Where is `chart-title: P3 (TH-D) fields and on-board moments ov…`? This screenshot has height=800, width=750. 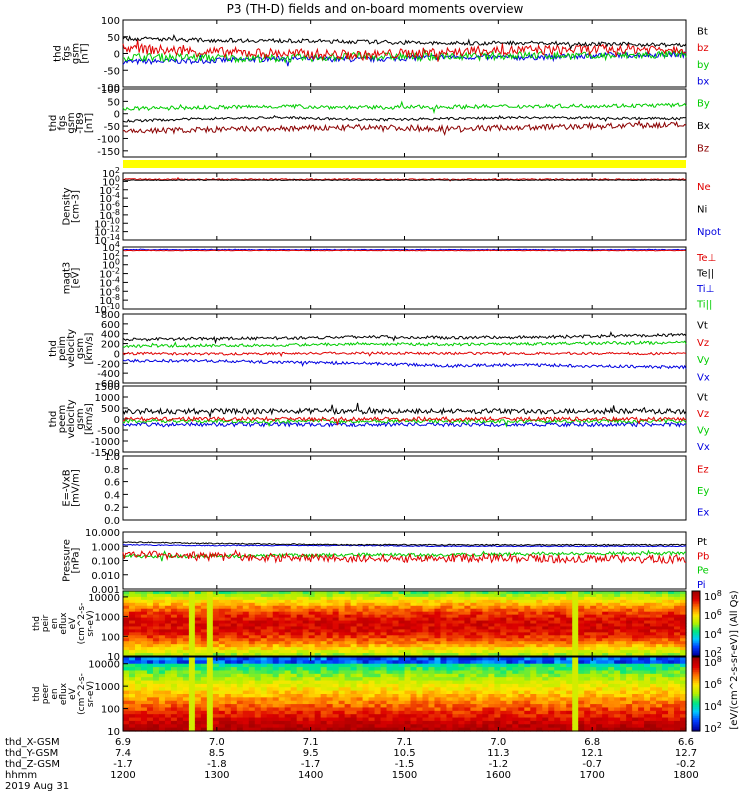 chart-title: P3 (TH-D) fields and on-board moments ov… is located at coordinates (375, 9).